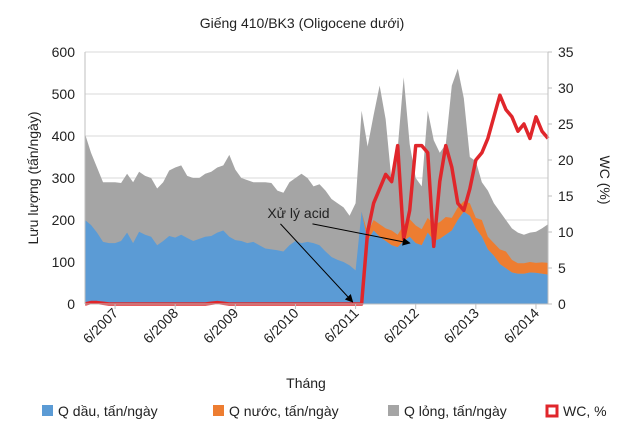 The height and width of the screenshot is (447, 630). Describe the element at coordinates (101, 326) in the screenshot. I see `x-tick-label-0: 6/2007` at that location.